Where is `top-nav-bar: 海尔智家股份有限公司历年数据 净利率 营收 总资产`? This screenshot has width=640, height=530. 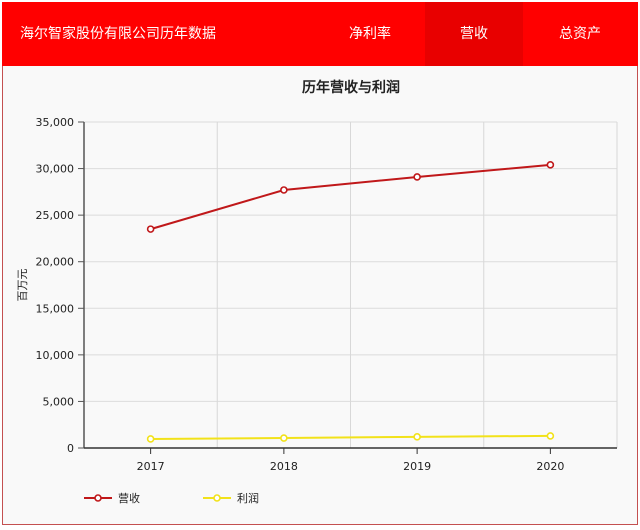 top-nav-bar: 海尔智家股份有限公司历年数据 净利率 营收 总资产 is located at coordinates (320, 34).